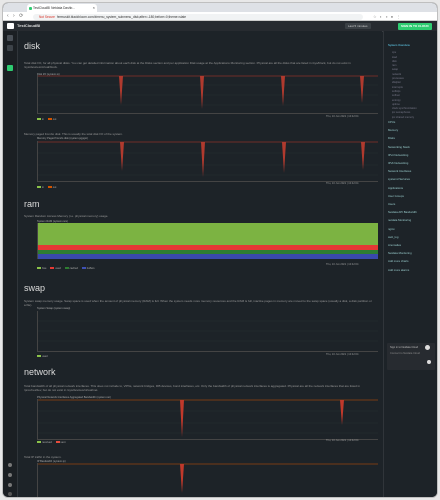 The width and height of the screenshot is (440, 500). Describe the element at coordinates (54, 308) in the screenshot. I see `swap-chart-title: System Swap (system.swap)` at that location.